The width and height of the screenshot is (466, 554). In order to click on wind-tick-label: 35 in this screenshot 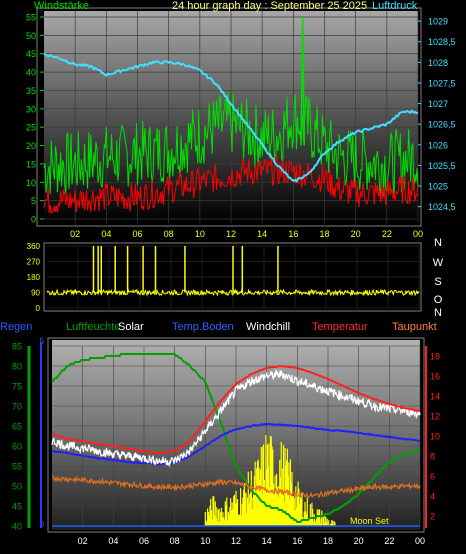, I will do `click(31, 91)`.